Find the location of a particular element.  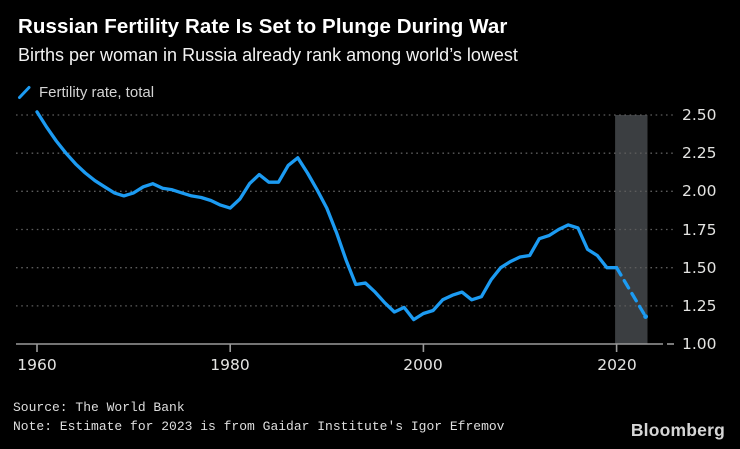

y-axis-label-2.25: 2.25 is located at coordinates (699, 153).